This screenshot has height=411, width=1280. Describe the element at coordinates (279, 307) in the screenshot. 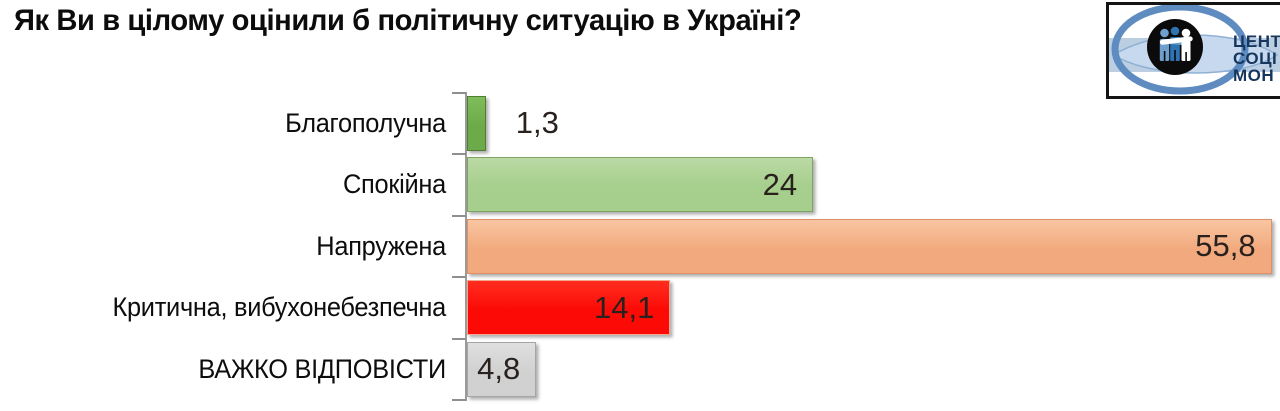

I see `category-label: Критична, вибухонебезпечна` at that location.